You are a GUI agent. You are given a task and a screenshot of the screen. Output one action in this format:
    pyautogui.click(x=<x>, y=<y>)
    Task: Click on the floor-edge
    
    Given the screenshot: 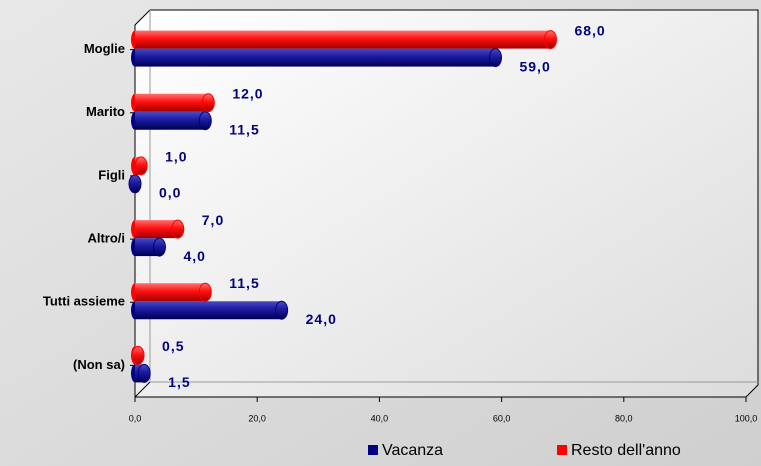 What is the action you would take?
    pyautogui.click(x=142, y=389)
    